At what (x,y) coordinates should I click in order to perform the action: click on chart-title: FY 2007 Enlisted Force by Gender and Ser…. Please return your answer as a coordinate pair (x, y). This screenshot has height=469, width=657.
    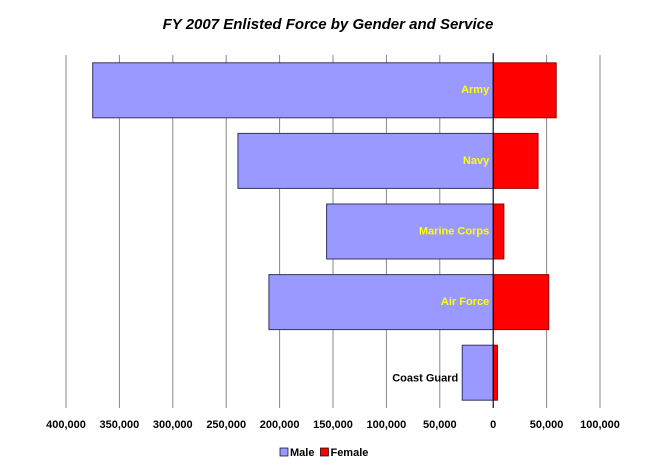
    Looking at the image, I should click on (328, 24).